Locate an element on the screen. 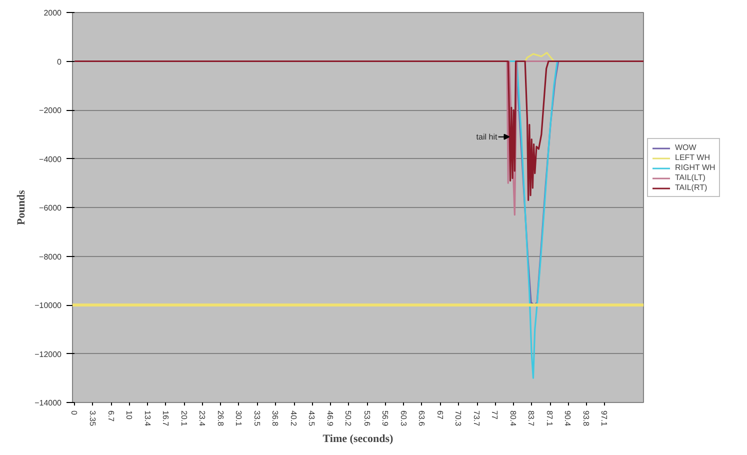 The height and width of the screenshot is (455, 747). x-tick-label: 73.7 is located at coordinates (477, 418).